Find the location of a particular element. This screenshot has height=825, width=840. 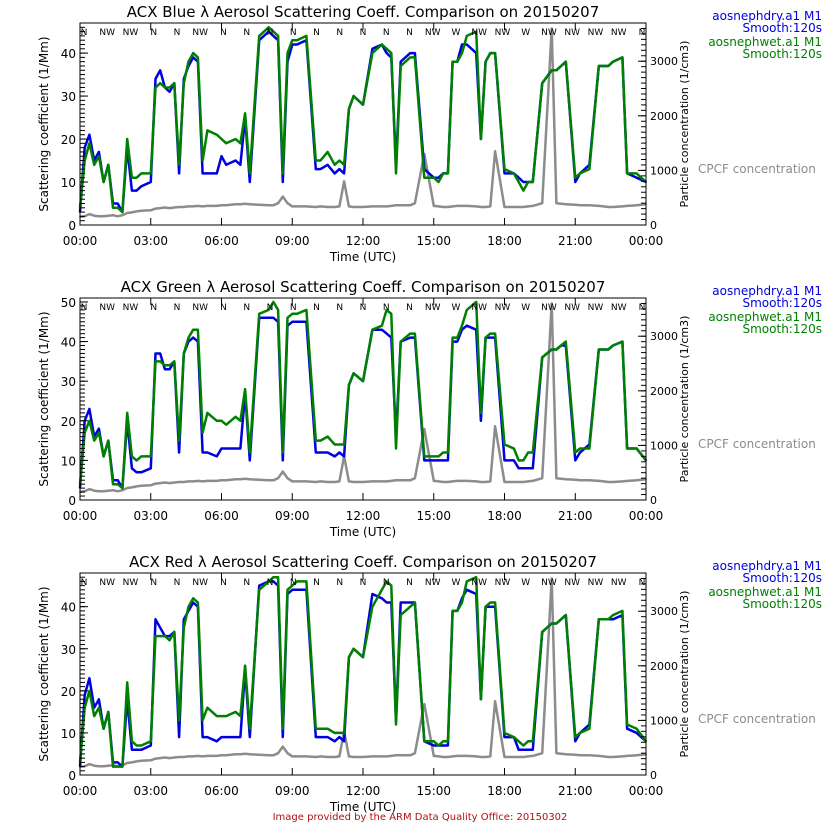

x-tick-label: 12:00 is located at coordinates (363, 791).